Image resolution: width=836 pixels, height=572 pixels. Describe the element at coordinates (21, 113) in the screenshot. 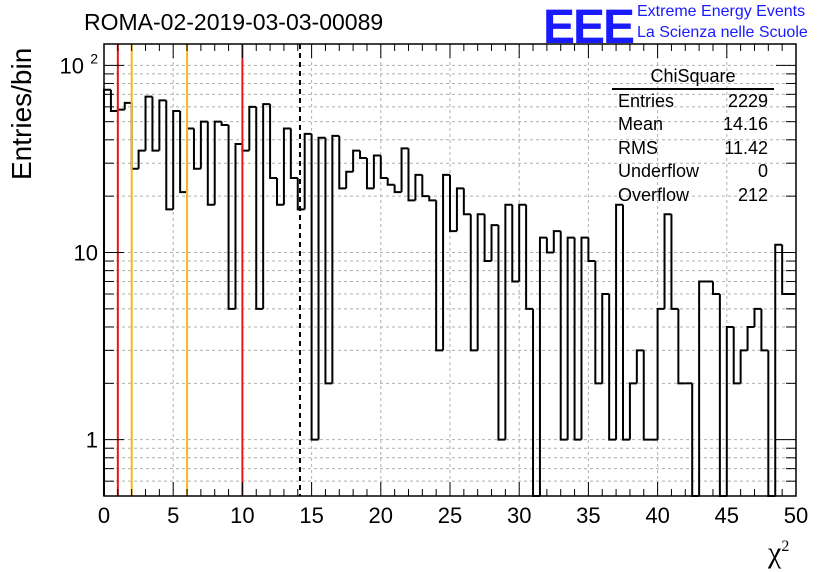

I see `y-axis-label: Entries/bin` at that location.